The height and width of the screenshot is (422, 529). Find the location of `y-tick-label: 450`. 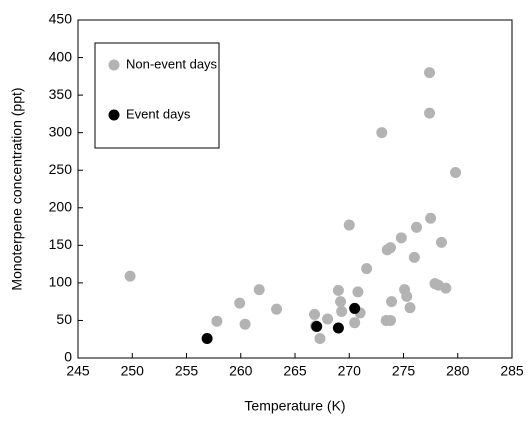

y-tick-label: 450 is located at coordinates (61, 19).